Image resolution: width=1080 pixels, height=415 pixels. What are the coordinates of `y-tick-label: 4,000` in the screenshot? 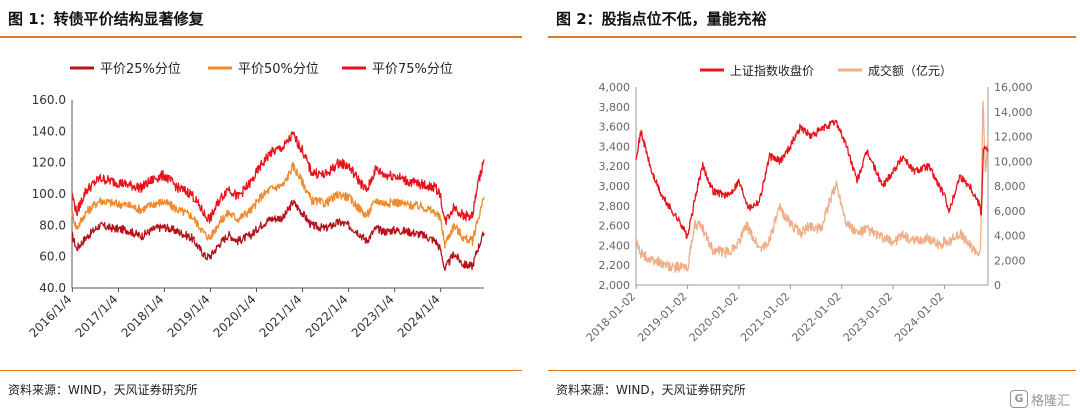 It's located at (615, 87).